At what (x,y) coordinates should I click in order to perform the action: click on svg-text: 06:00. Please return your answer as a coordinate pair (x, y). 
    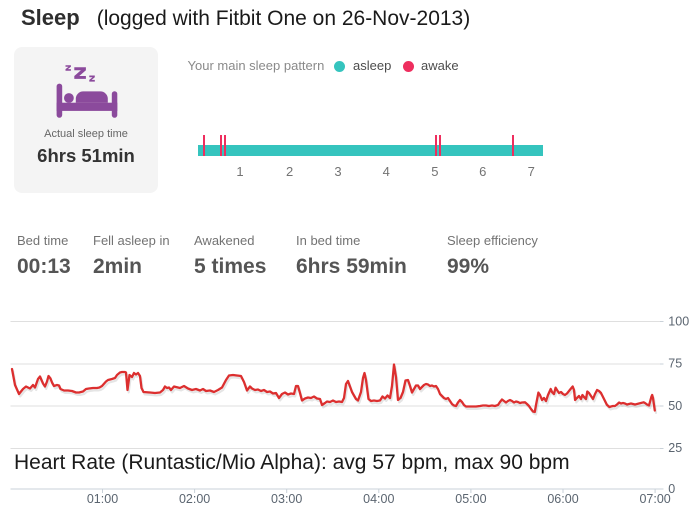
    Looking at the image, I should click on (562, 499).